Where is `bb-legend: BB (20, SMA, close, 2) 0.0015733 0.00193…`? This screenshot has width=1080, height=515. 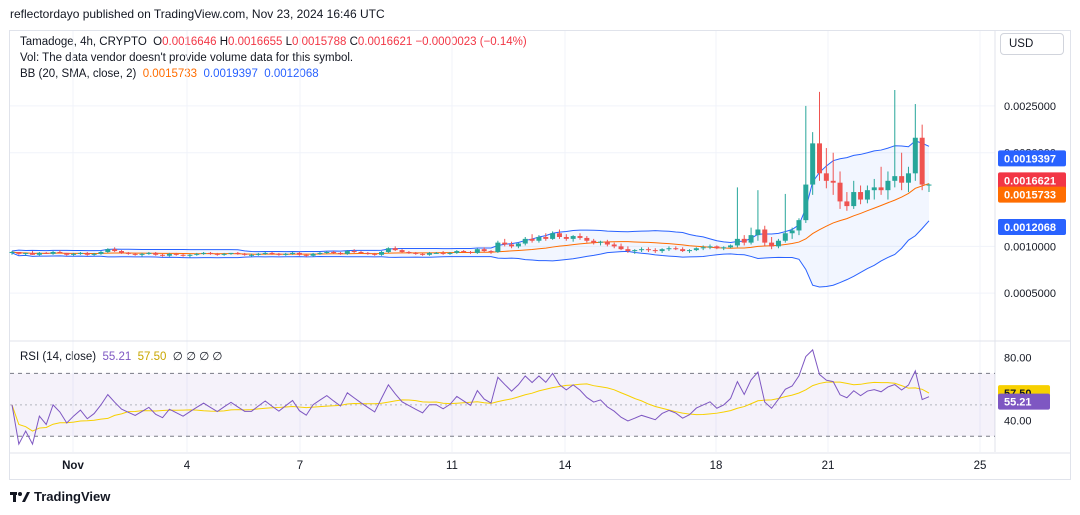 bb-legend: BB (20, SMA, close, 2) 0.0015733 0.00193… is located at coordinates (169, 74).